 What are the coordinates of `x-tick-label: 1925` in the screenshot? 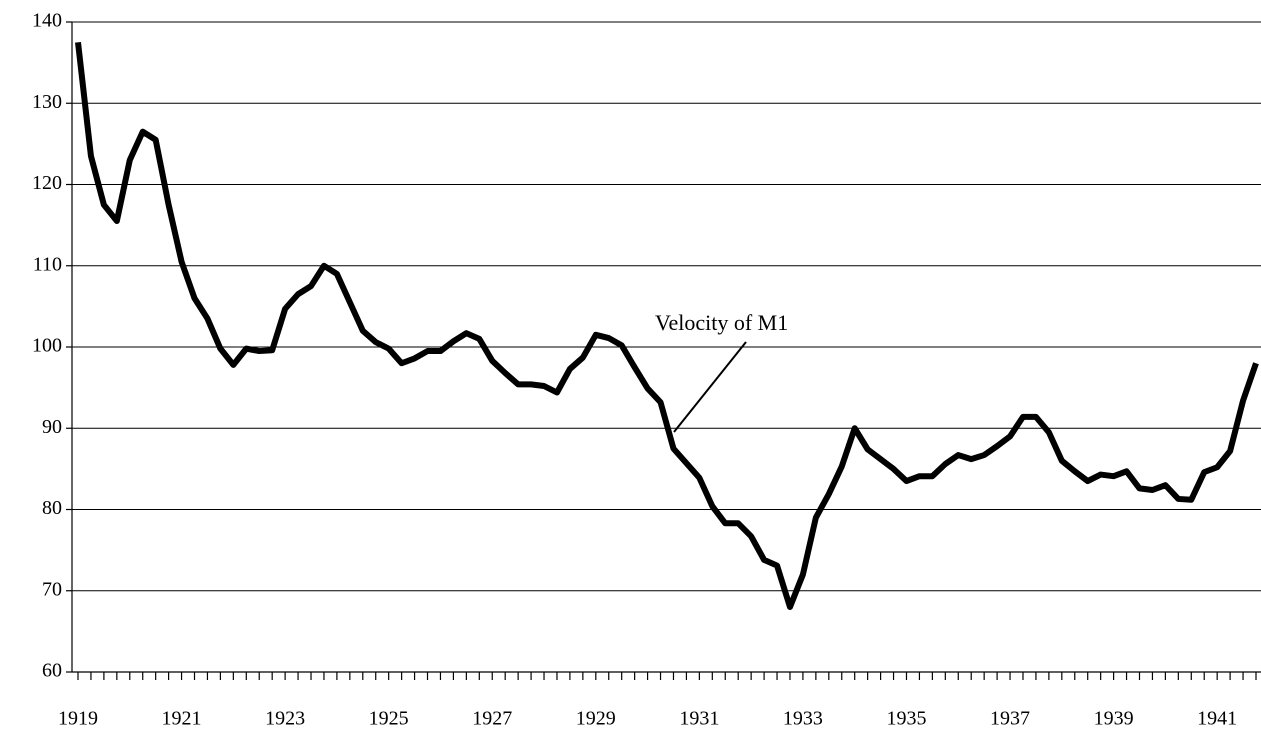 It's located at (389, 719).